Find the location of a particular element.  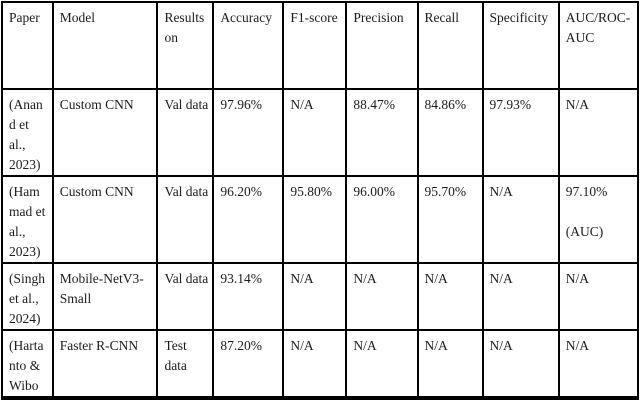

cell-model: Faster R-CNN is located at coordinates (105, 364).